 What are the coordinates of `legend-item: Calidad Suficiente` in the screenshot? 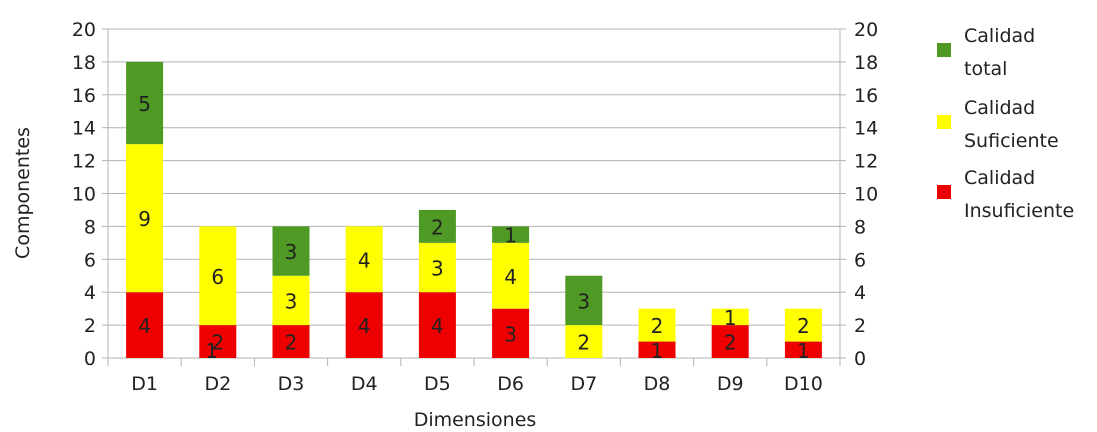 It's located at (998, 124).